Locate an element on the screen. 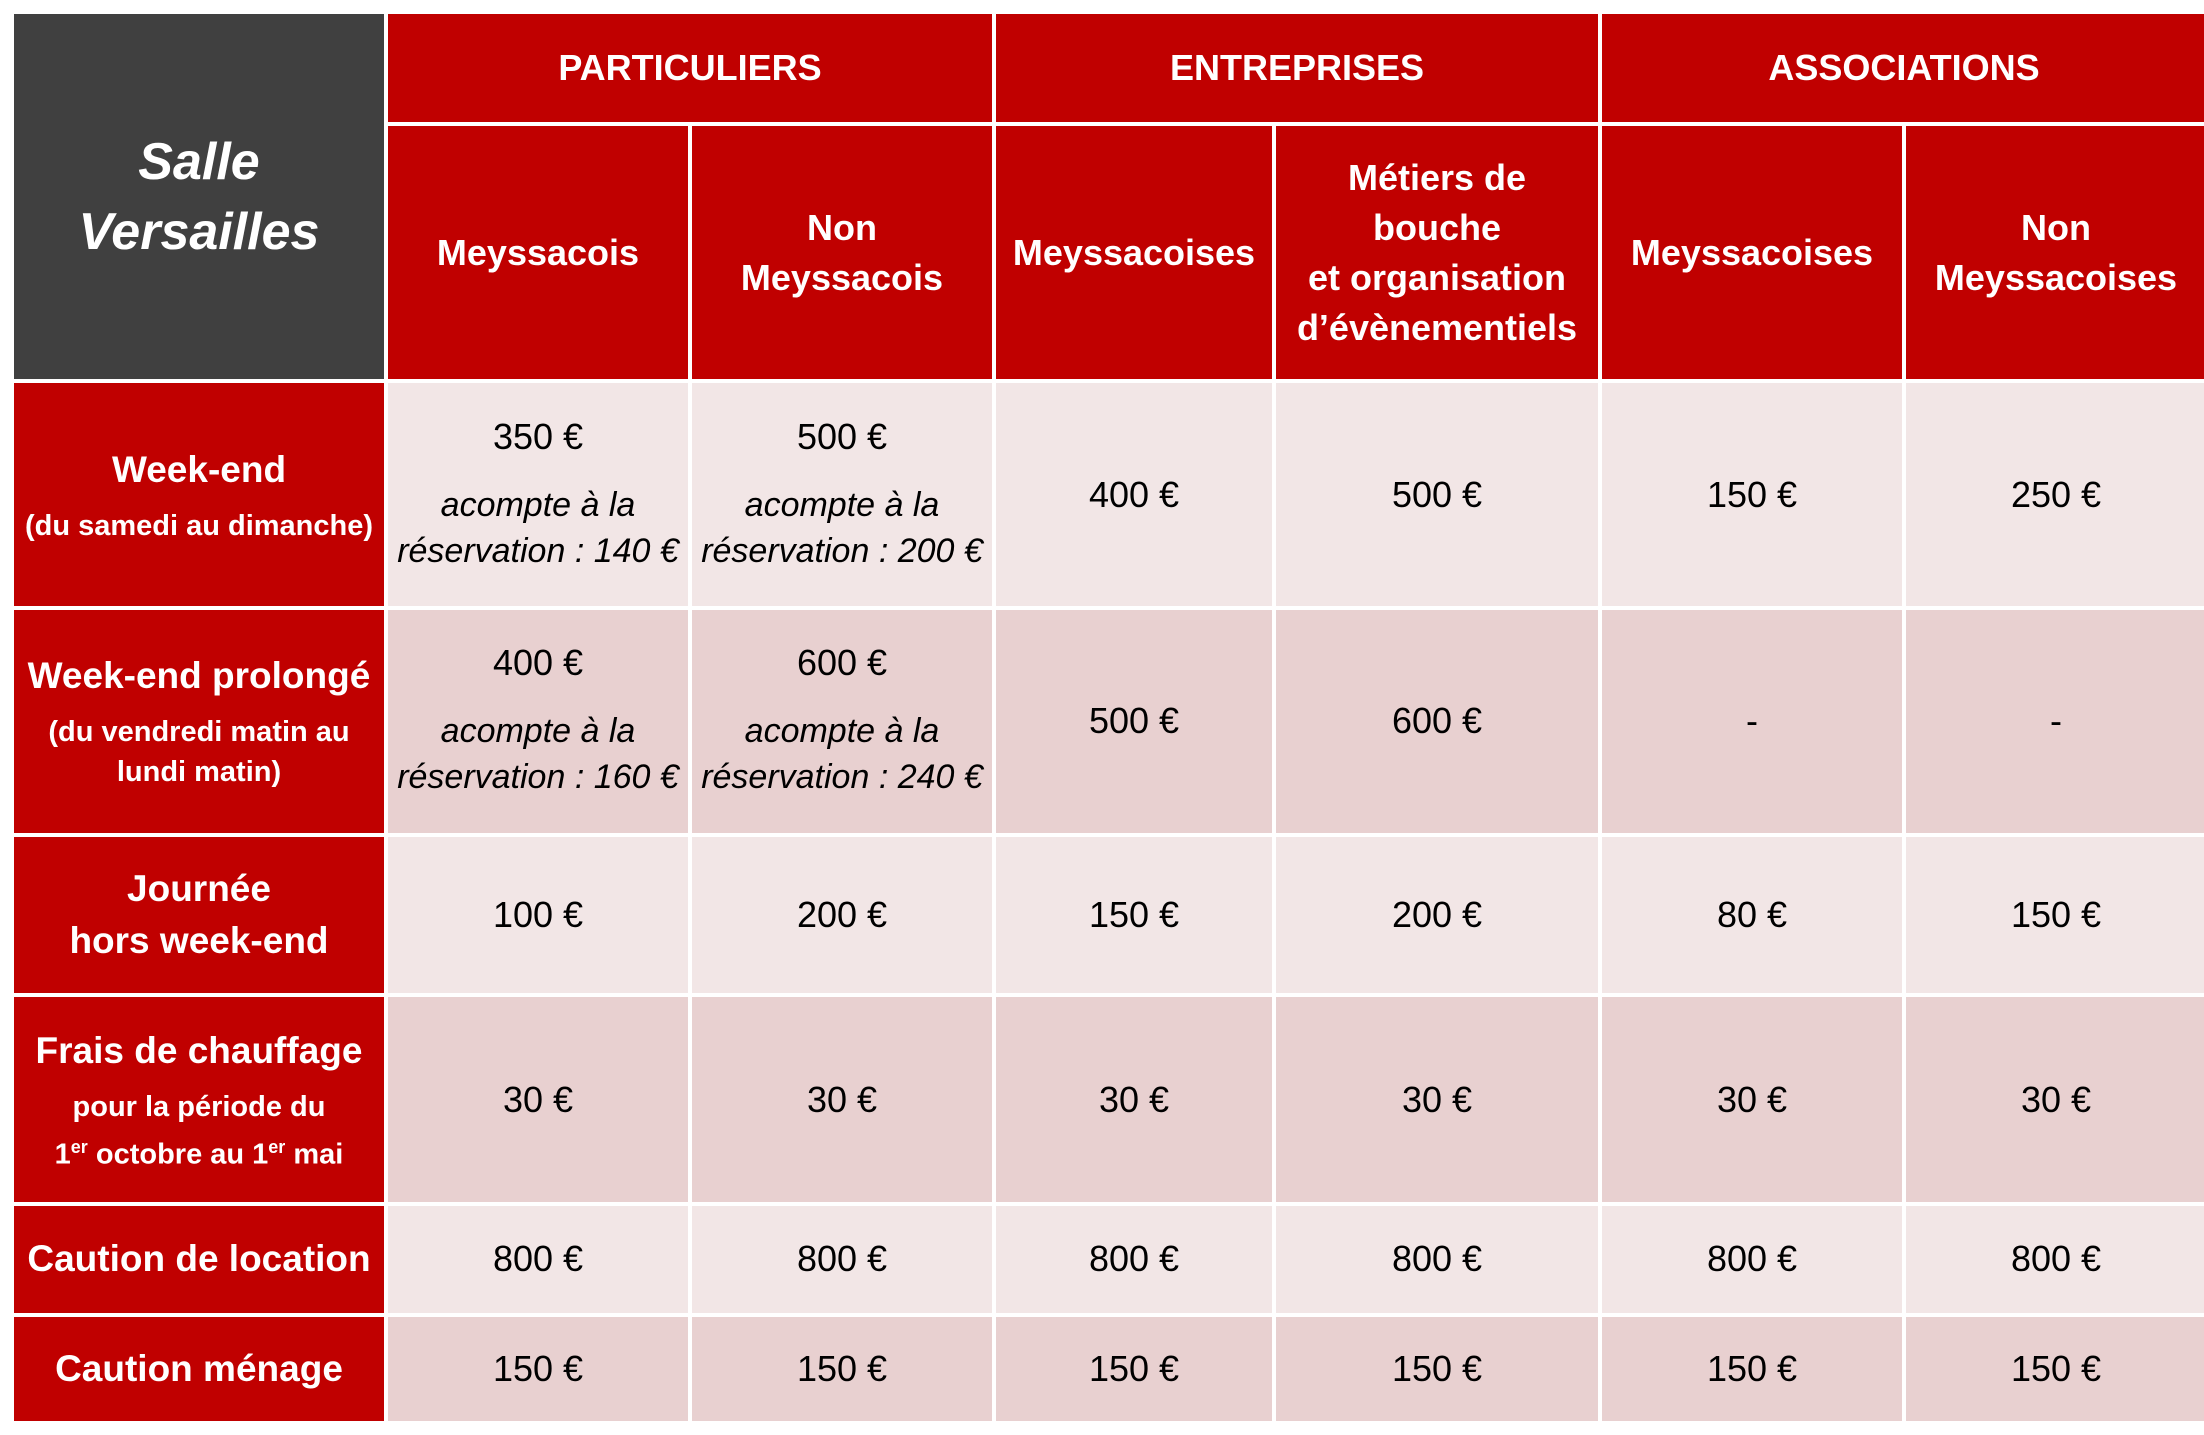  deposit-note: acompte à la réservation : 140 € is located at coordinates (538, 528).